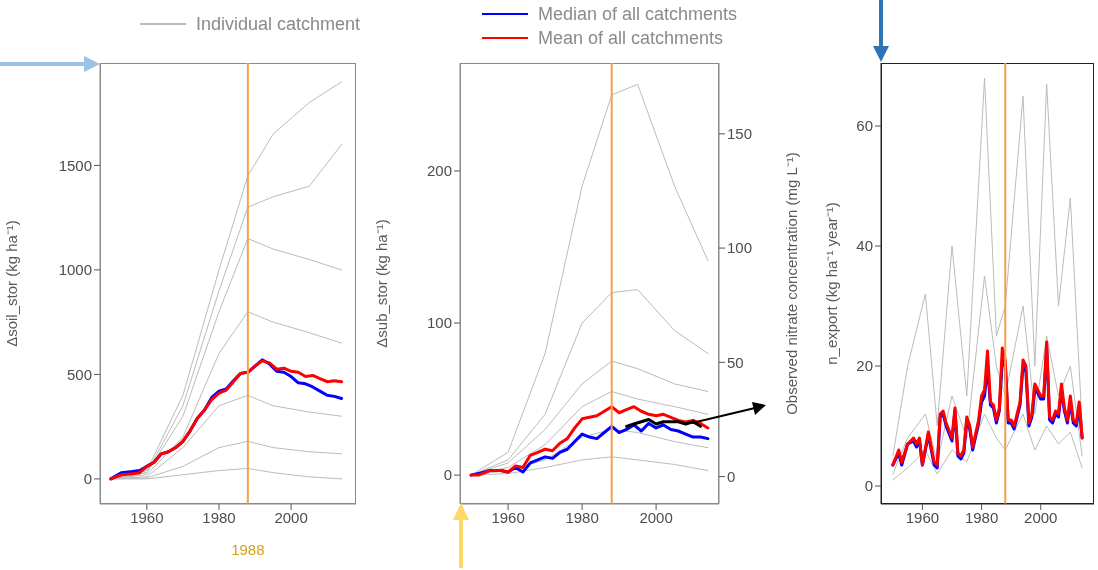  I want to click on y-tick-label: 20, so click(864, 366).